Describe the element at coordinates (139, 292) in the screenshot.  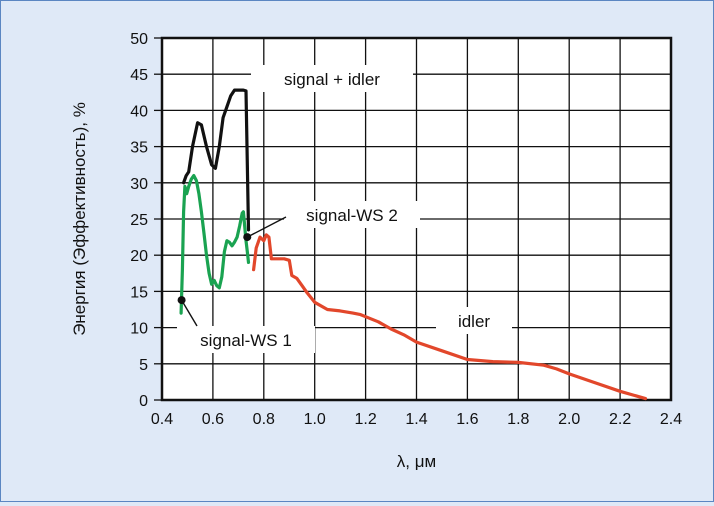
I see `y-tick-label: 15` at that location.